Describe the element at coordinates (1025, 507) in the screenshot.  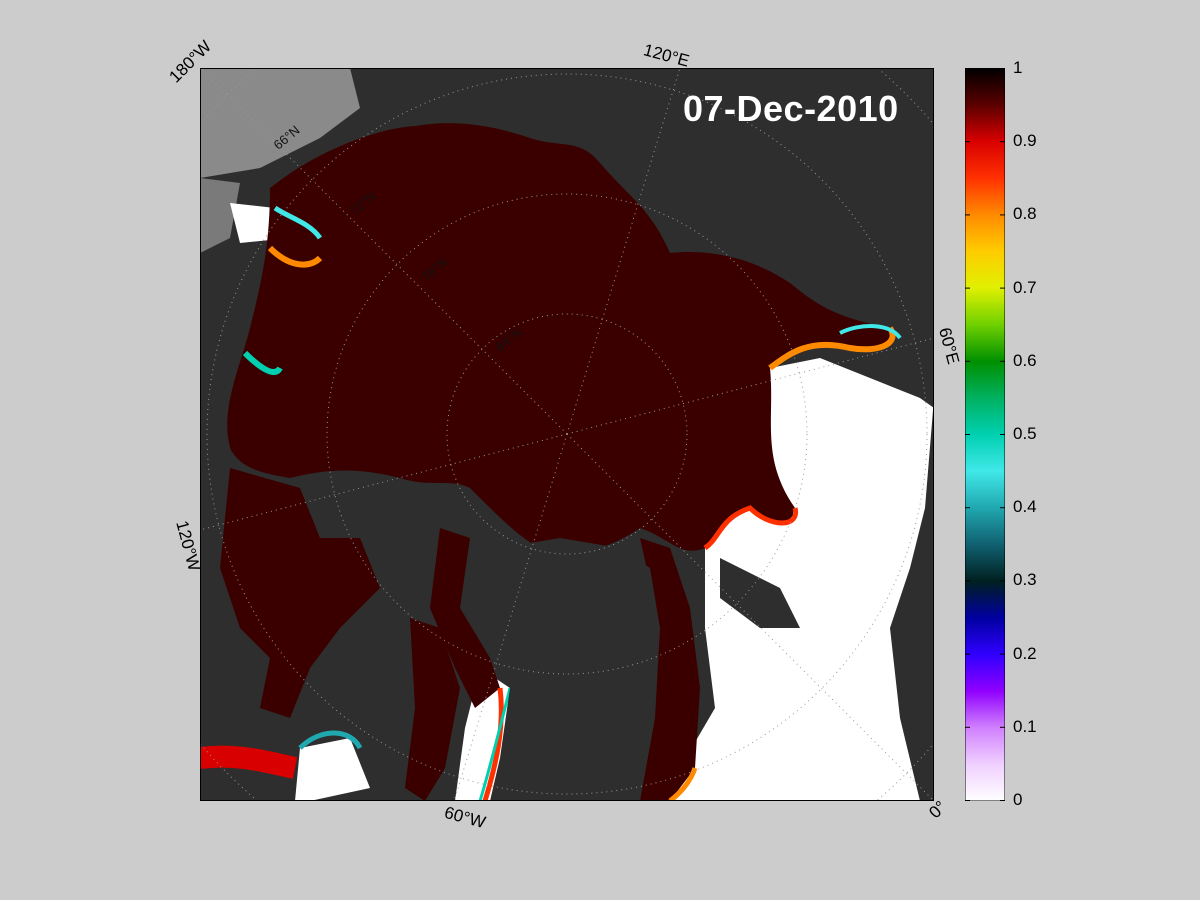
I see `colorbar-tick-label: 0.4` at that location.